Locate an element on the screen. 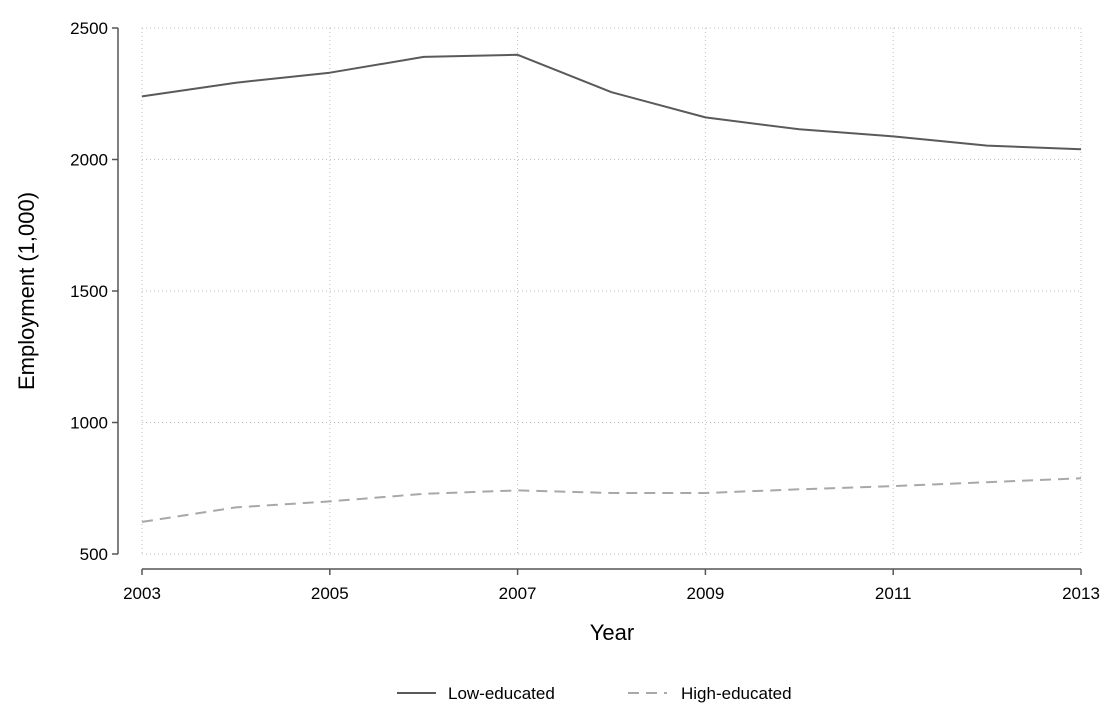 The width and height of the screenshot is (1108, 707). y-tick-label-1500: 1500 is located at coordinates (89, 291).